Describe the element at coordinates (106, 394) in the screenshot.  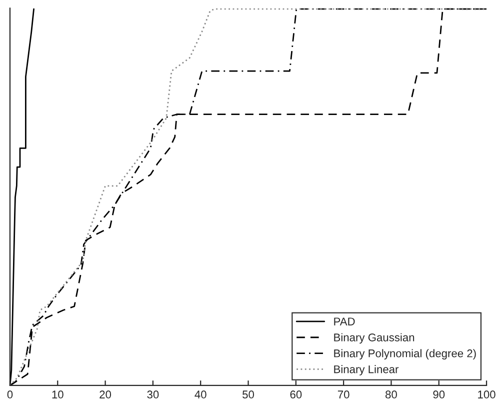
I see `x-tick-label: 20` at that location.